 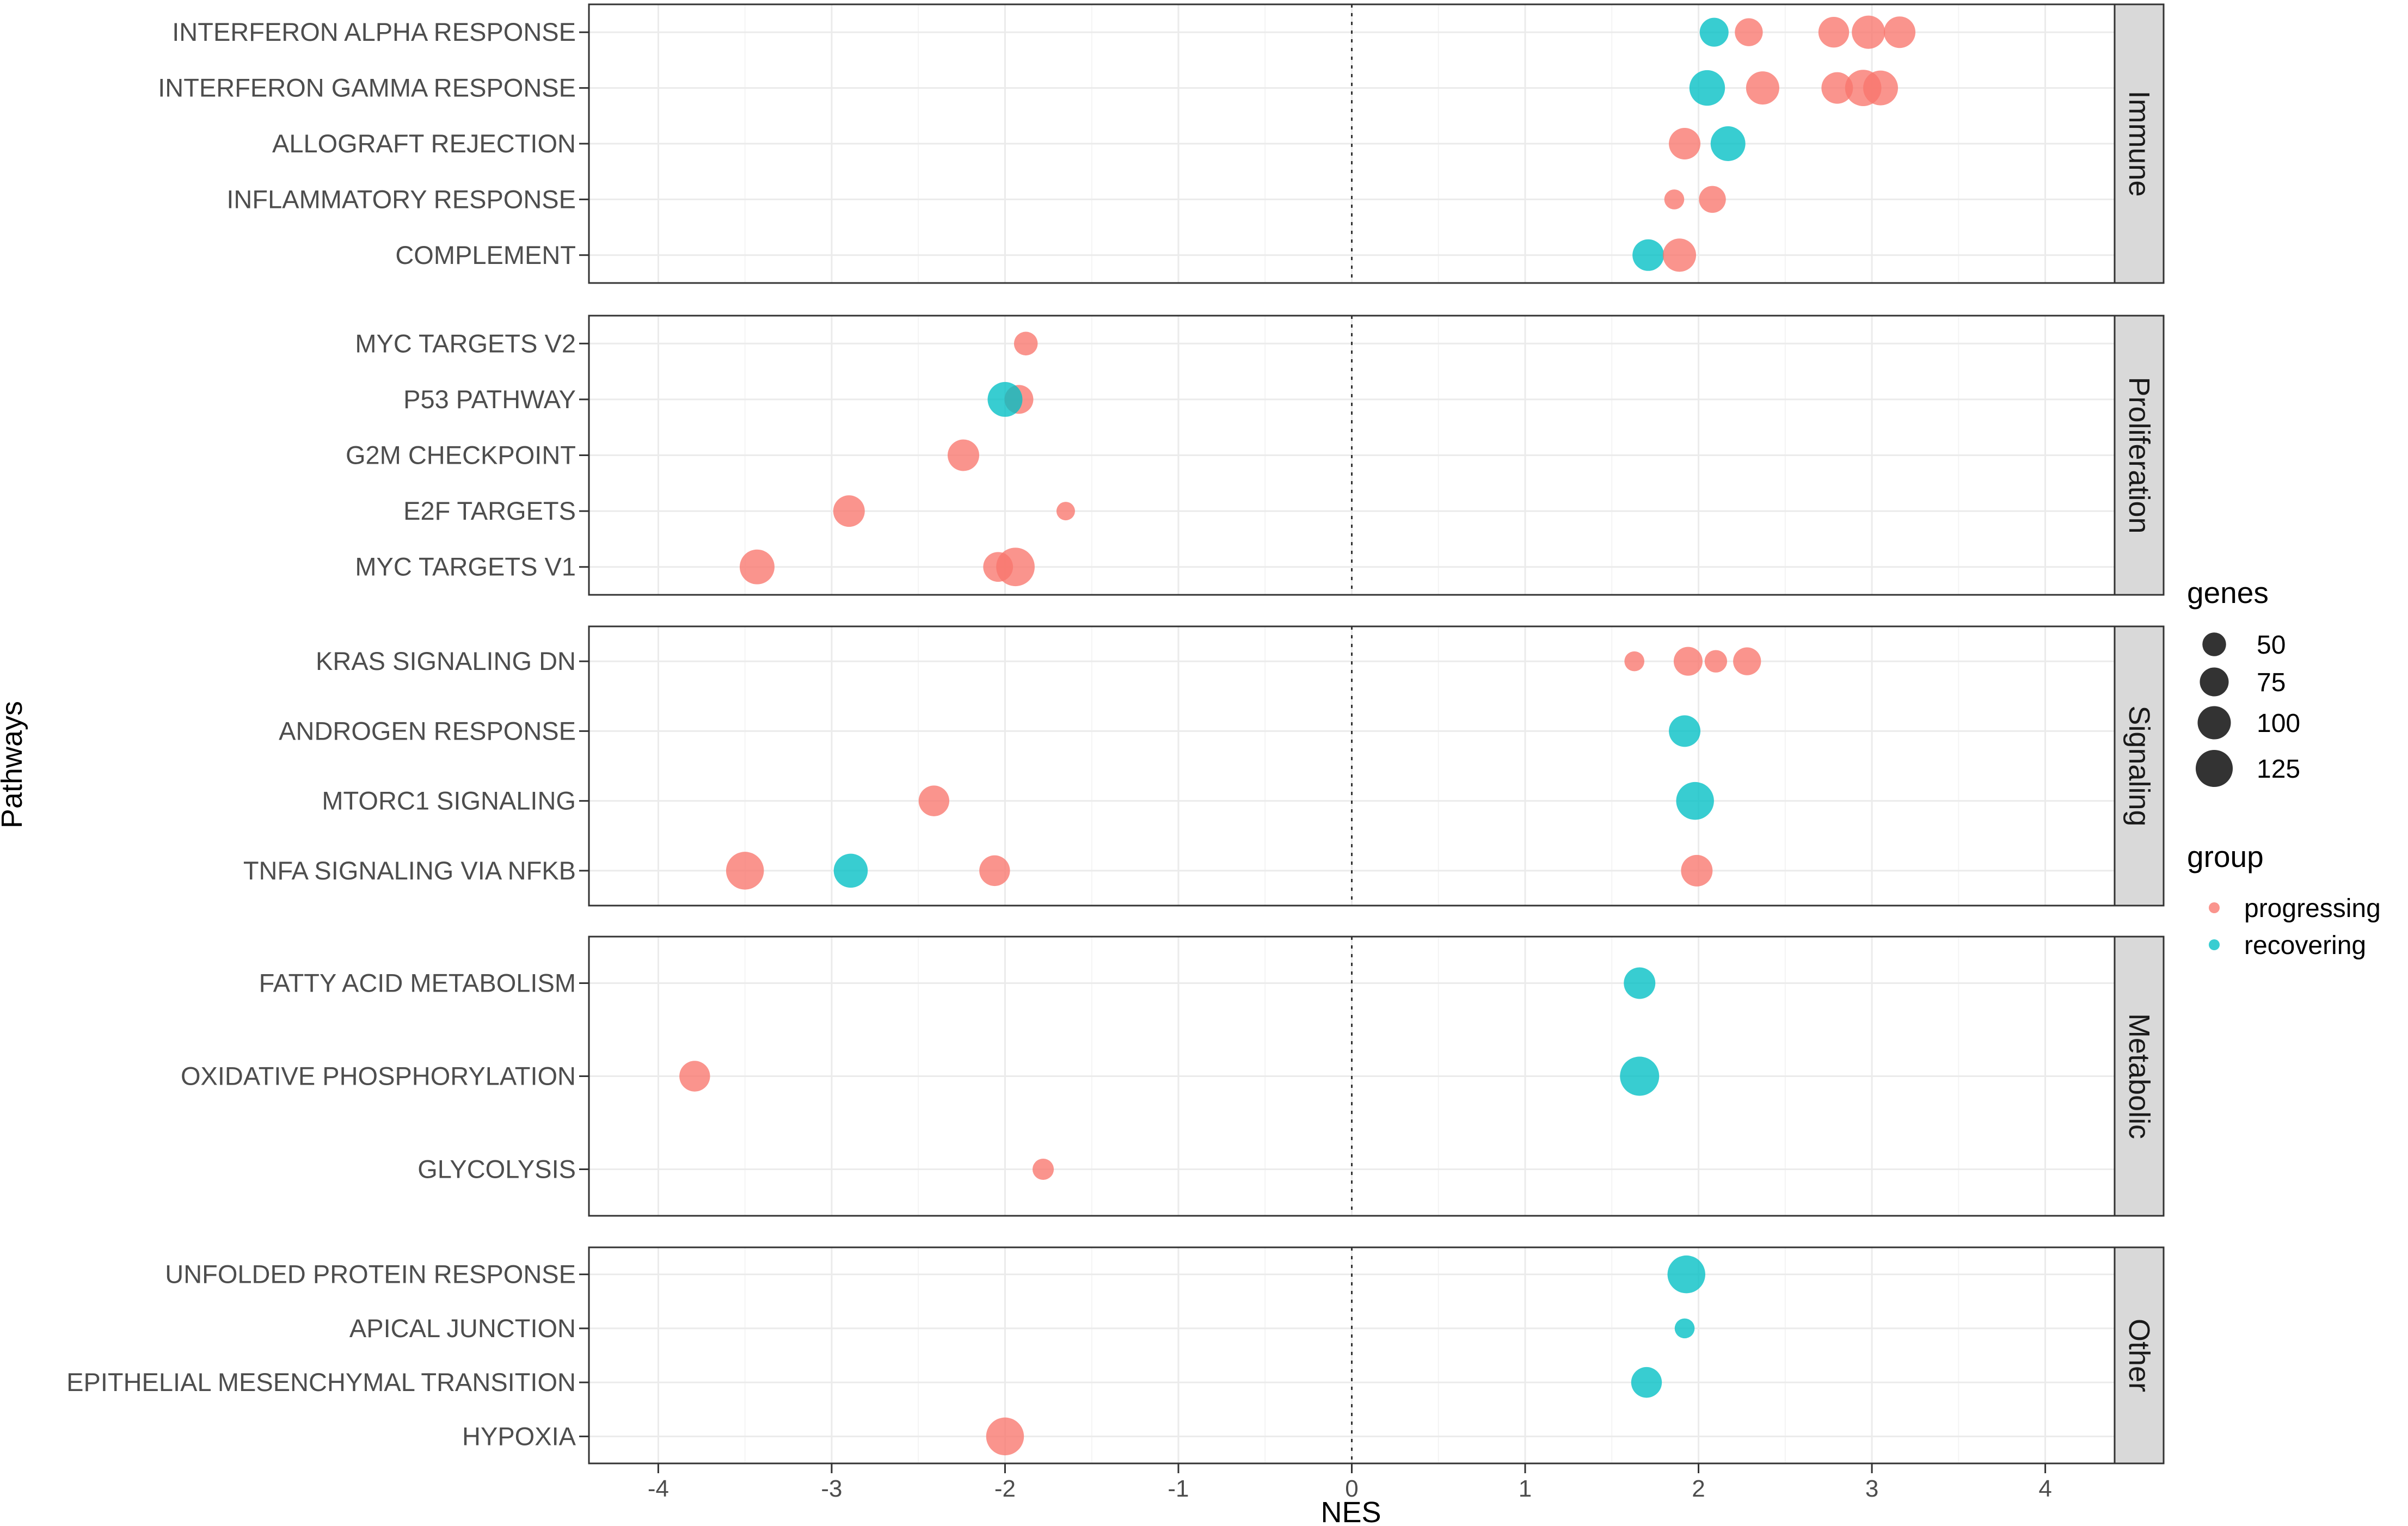 I want to click on legend-size-label-125: 125, so click(x=2278, y=769).